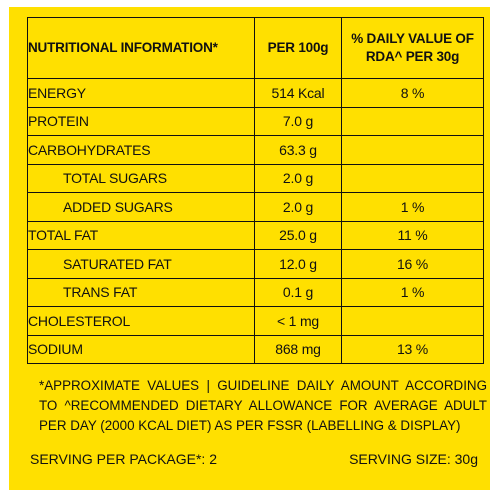 This screenshot has height=500, width=500. Describe the element at coordinates (141, 292) in the screenshot. I see `nutrient-name: TRANS FAT` at that location.